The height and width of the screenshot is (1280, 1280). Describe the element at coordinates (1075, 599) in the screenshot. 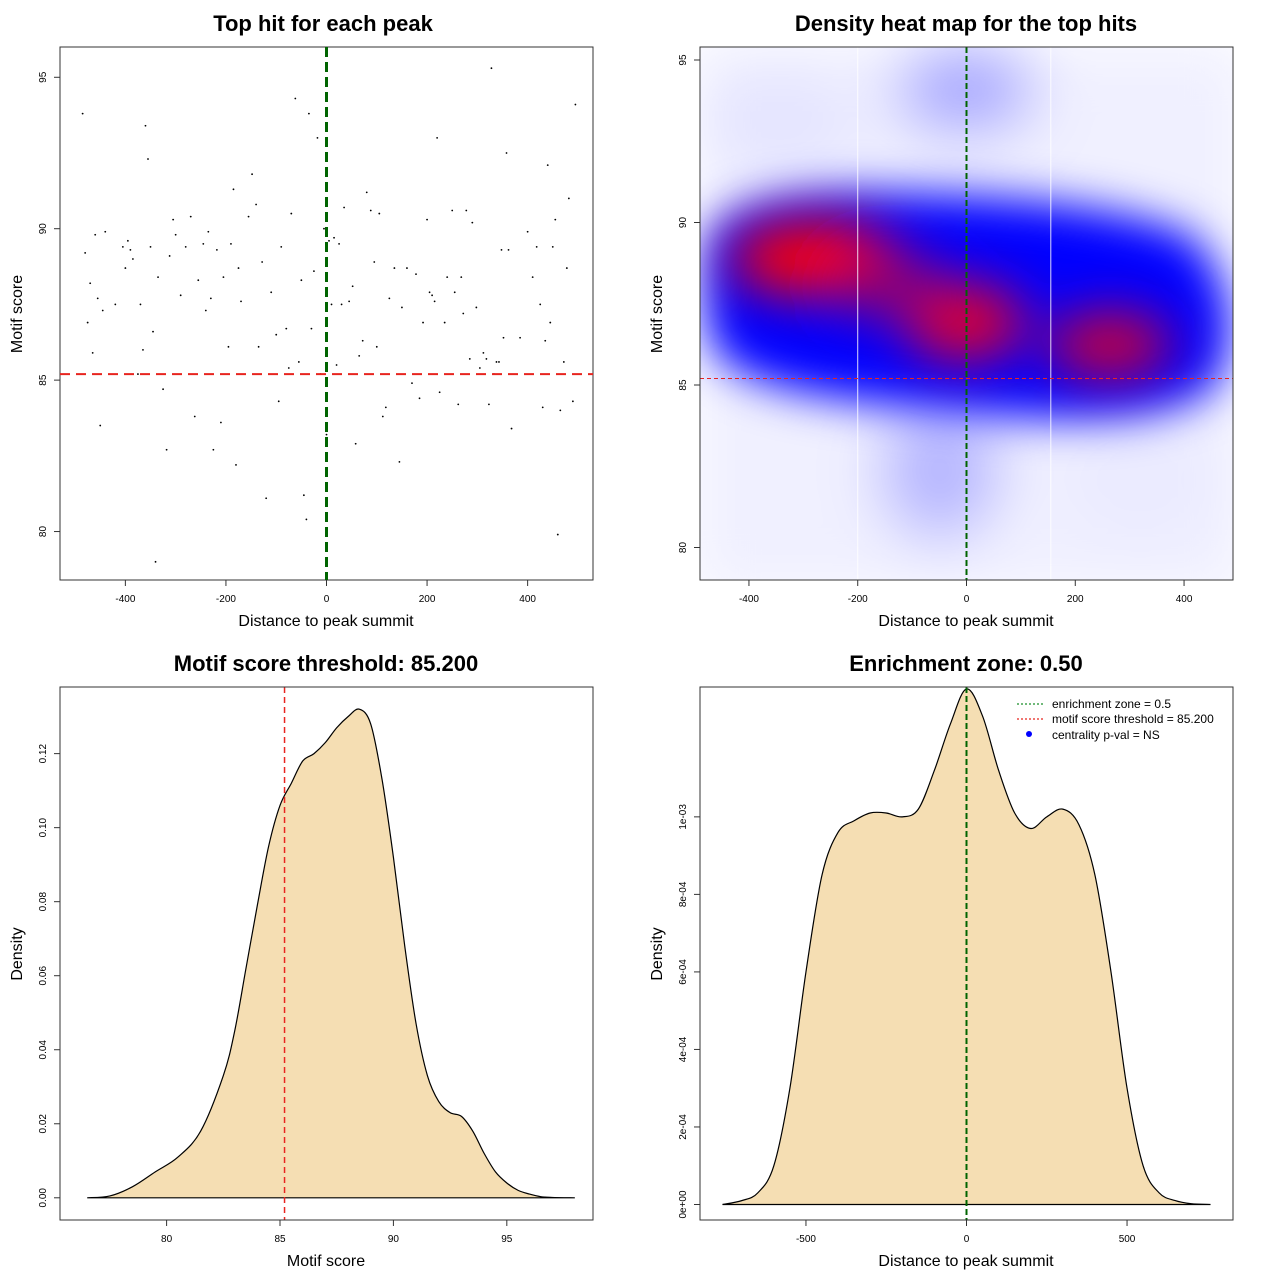

I see `x-tick-label: 200` at that location.